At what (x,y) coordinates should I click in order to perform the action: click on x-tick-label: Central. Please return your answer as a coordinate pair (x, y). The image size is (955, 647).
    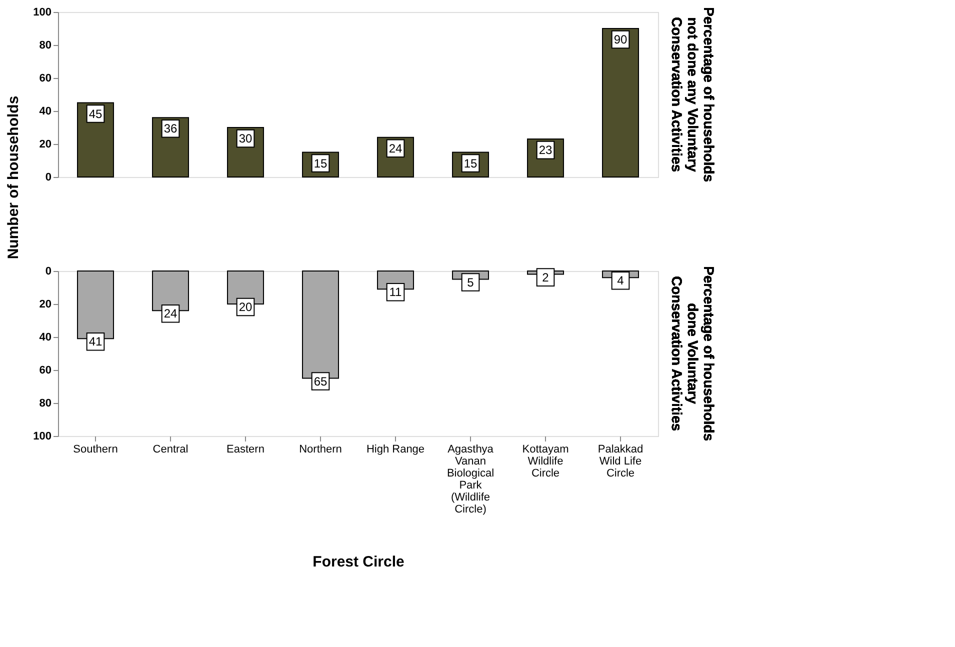
    Looking at the image, I should click on (170, 450).